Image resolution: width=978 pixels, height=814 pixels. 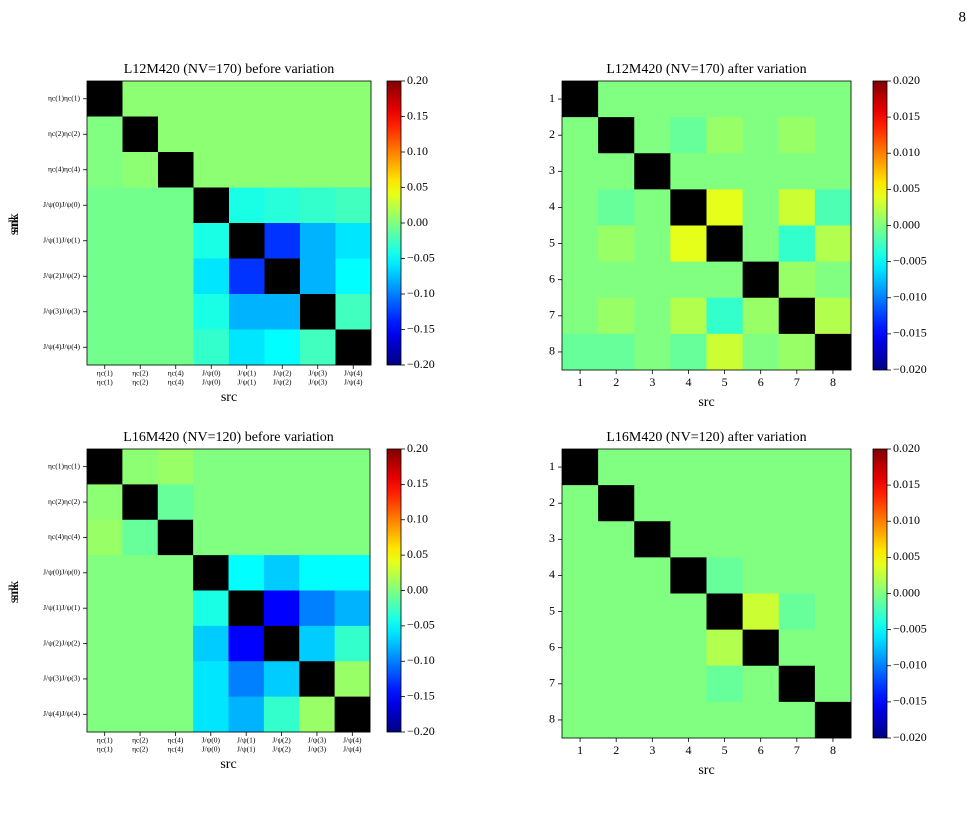 What do you see at coordinates (61, 607) in the screenshot?
I see `y-tick-label: J/ψ(1)J/ψ(1)` at bounding box center [61, 607].